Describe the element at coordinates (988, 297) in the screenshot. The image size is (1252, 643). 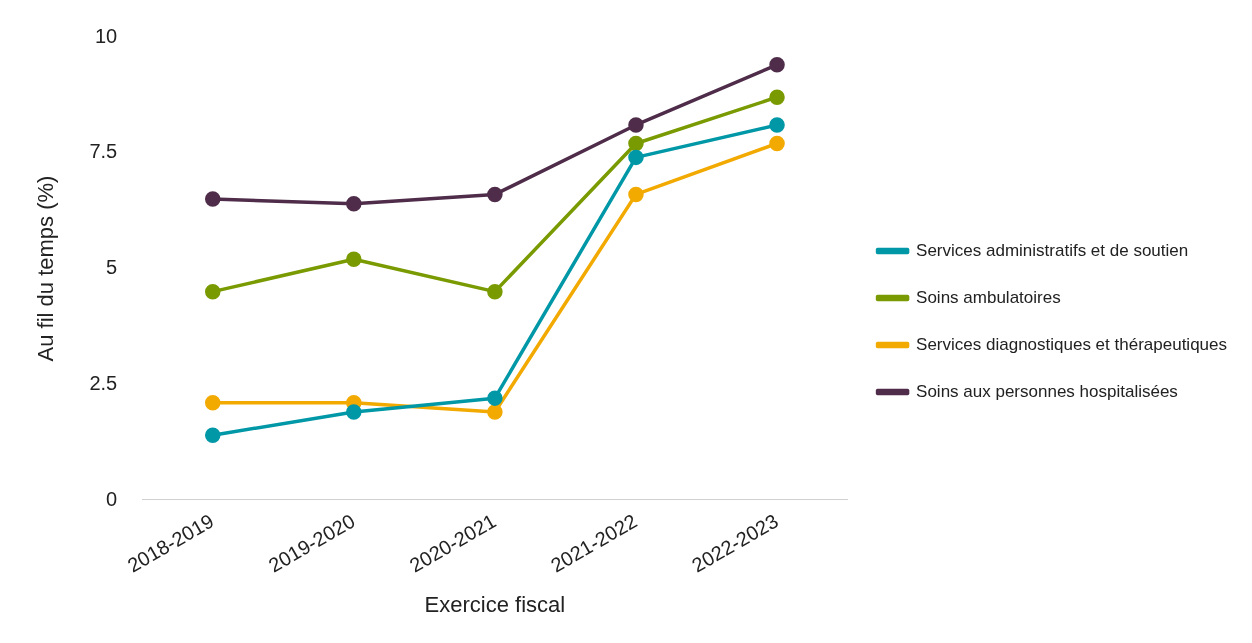
I see `legend-label: Soins ambulatoires` at that location.